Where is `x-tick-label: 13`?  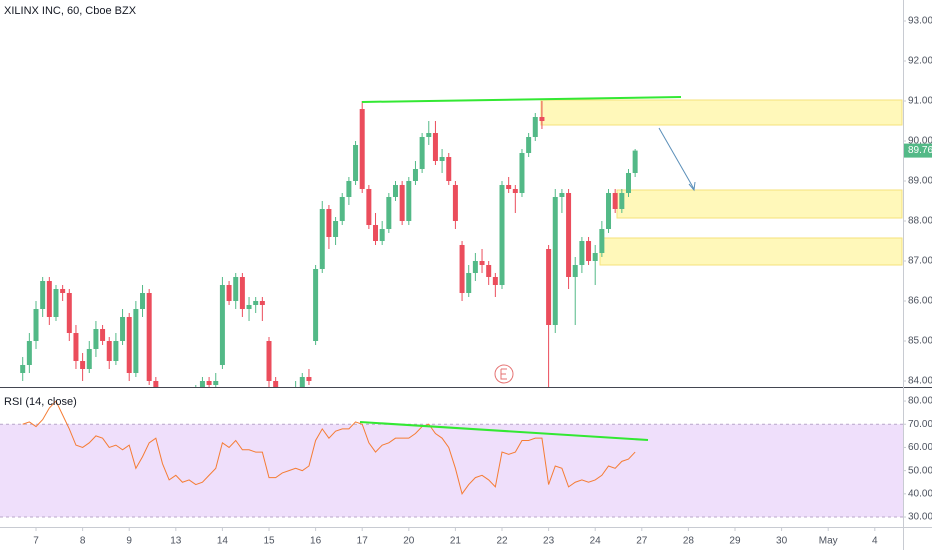 x-tick-label: 13 is located at coordinates (176, 541).